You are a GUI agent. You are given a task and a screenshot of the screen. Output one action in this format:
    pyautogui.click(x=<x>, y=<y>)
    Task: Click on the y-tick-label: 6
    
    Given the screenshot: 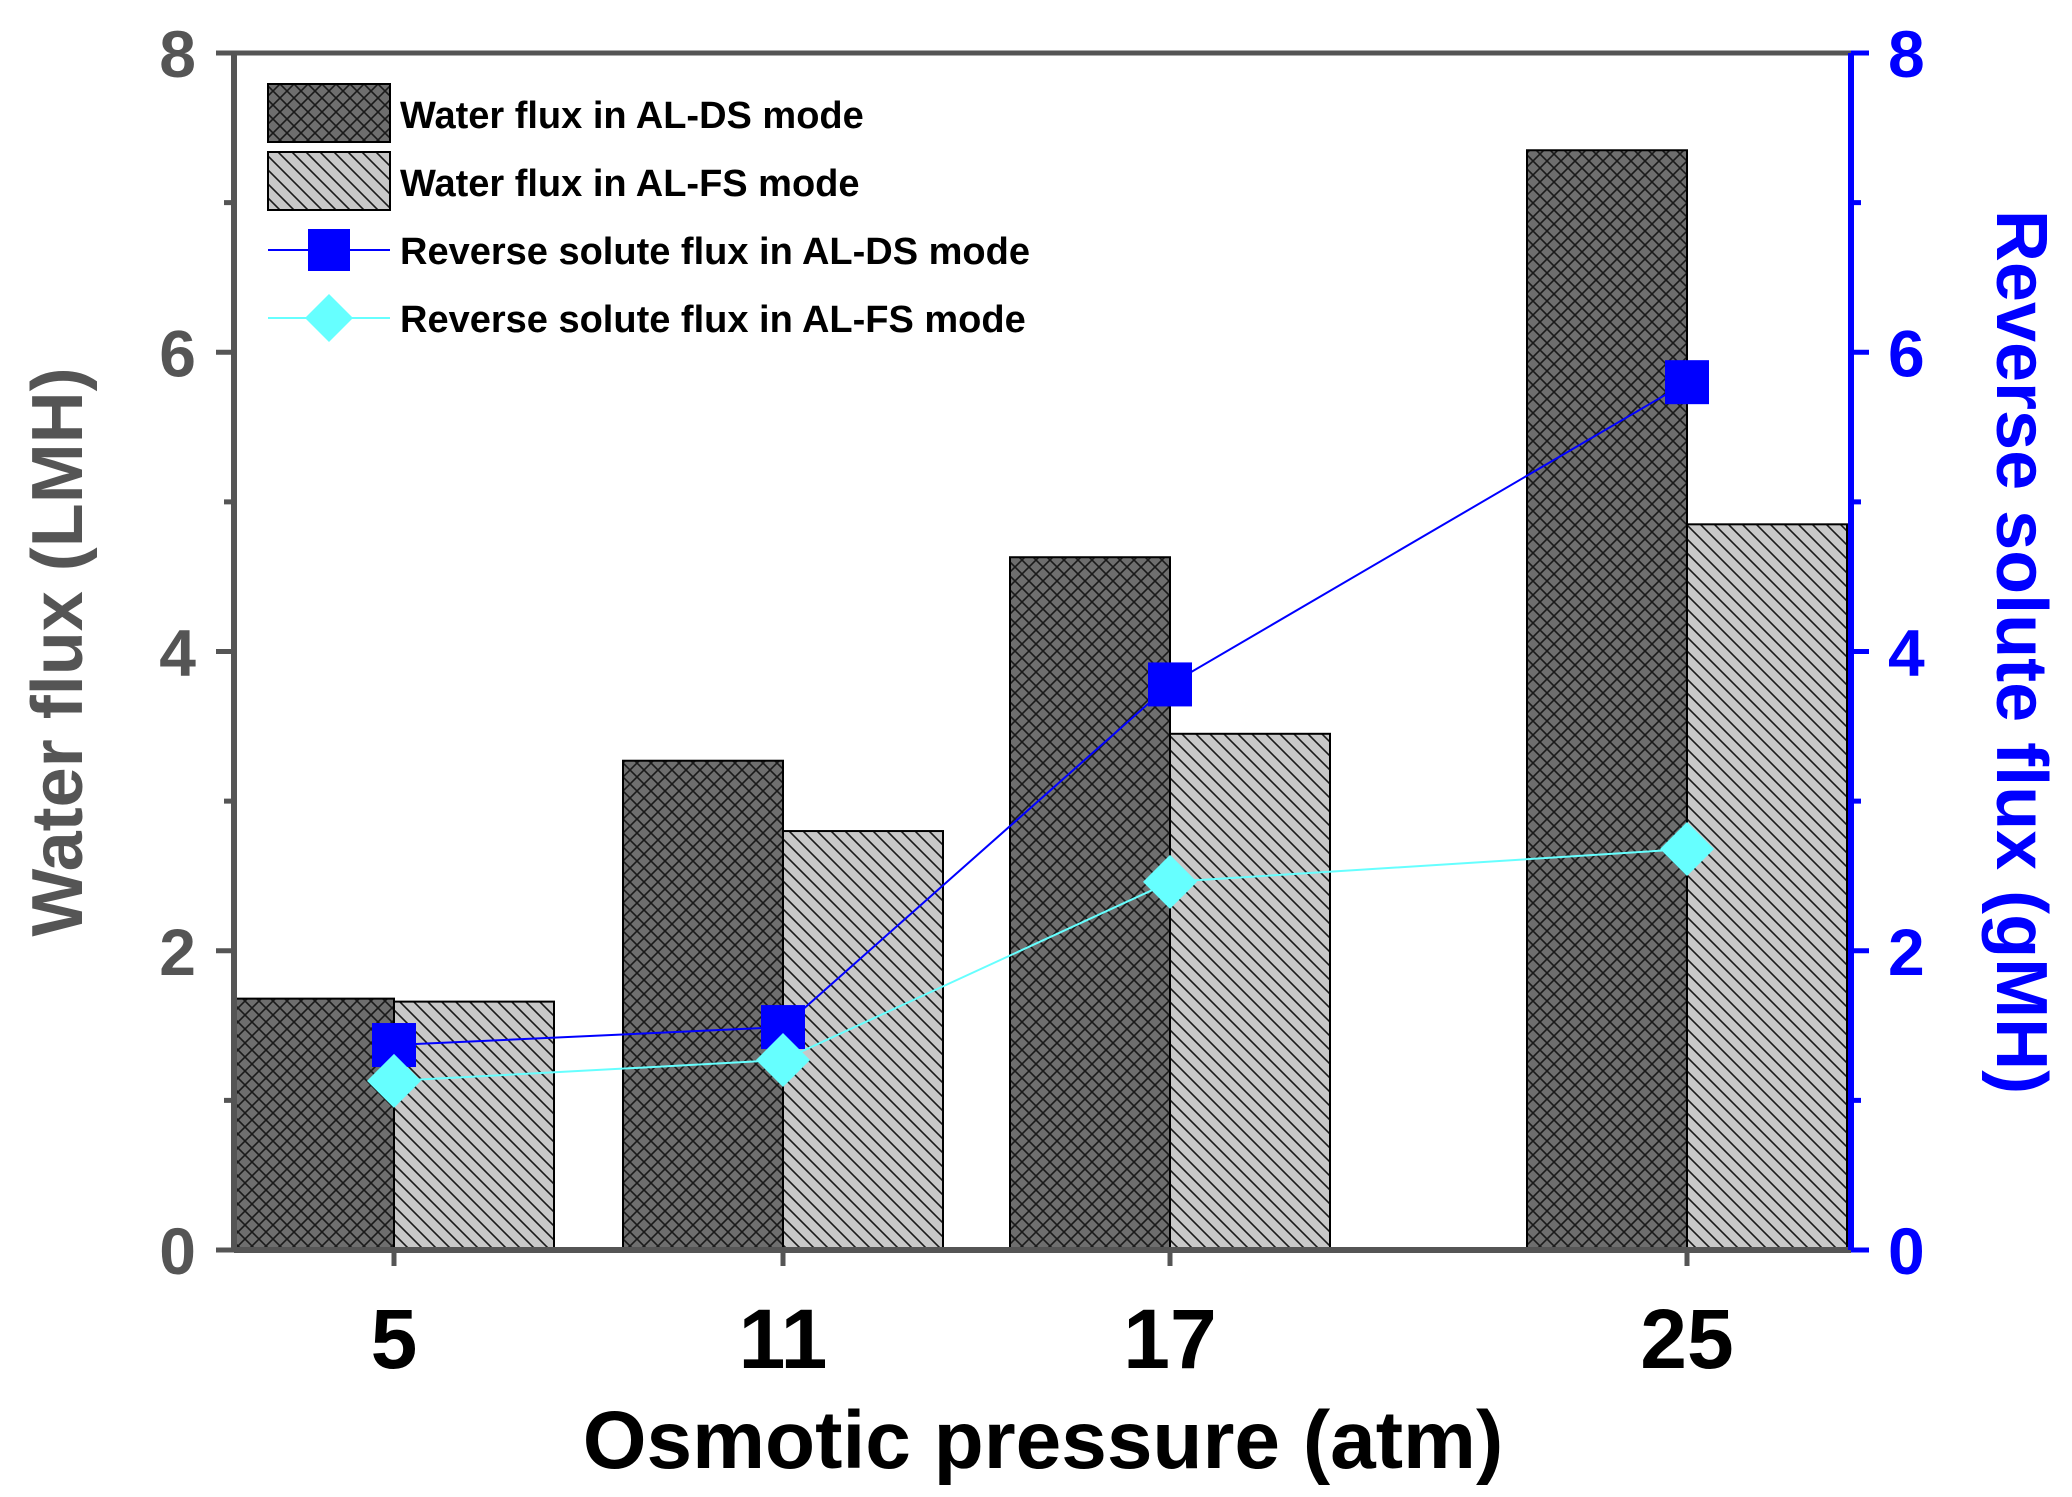 What is the action you would take?
    pyautogui.click(x=177, y=353)
    